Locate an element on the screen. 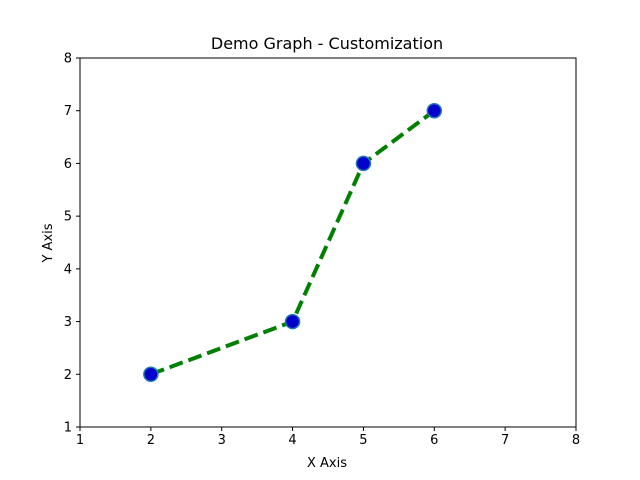 Image resolution: width=640 pixels, height=480 pixels. y-tick-label: 2 is located at coordinates (68, 375).